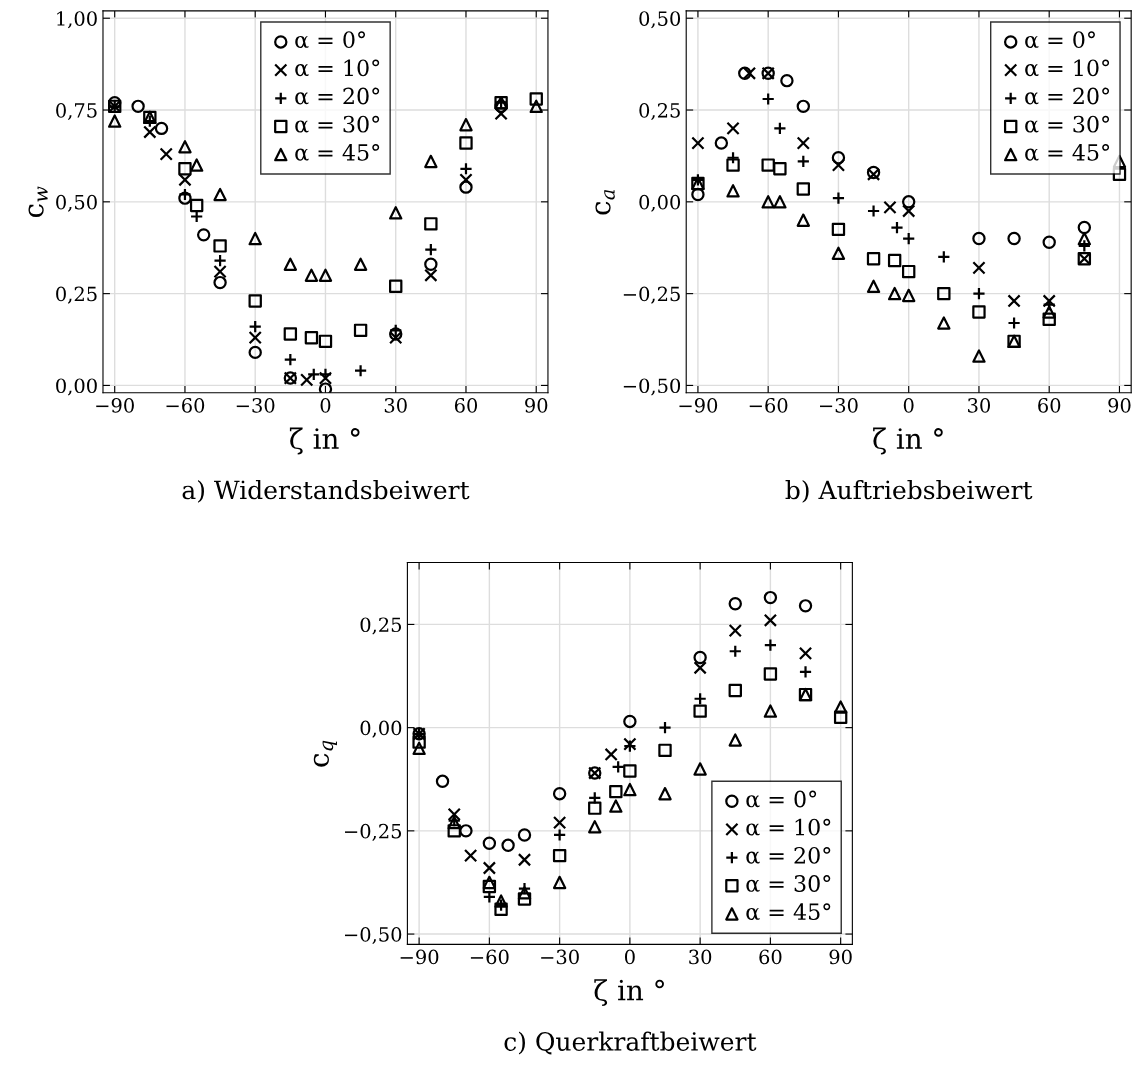 Image resolution: width=1138 pixels, height=1088 pixels. What do you see at coordinates (325, 753) in the screenshot?
I see `y-axis-title: c$_{q}$` at bounding box center [325, 753].